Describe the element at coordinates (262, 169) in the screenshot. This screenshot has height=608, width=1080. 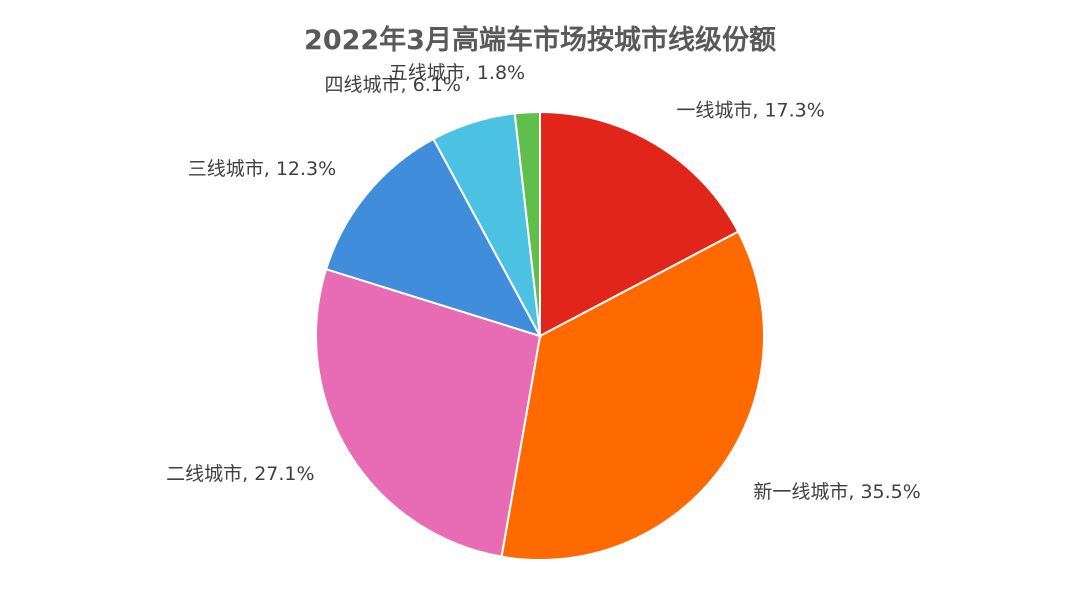
I see `pie-label-3: 三线城市, 12.3%` at that location.